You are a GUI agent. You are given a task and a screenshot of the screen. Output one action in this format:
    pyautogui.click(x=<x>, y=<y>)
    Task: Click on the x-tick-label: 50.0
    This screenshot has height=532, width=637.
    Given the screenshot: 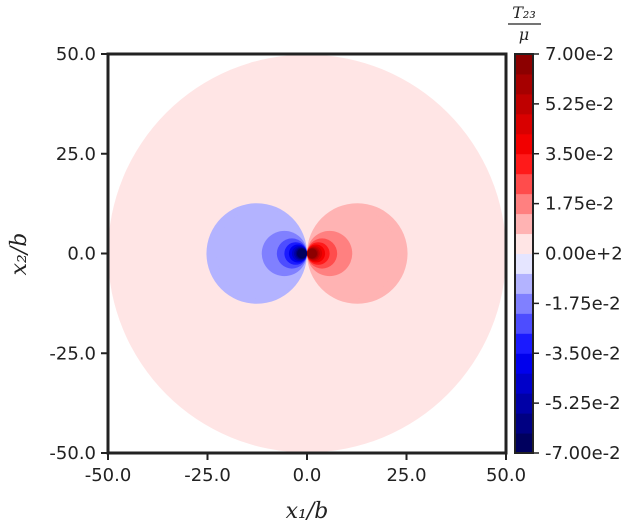 What is the action you would take?
    pyautogui.click(x=506, y=475)
    